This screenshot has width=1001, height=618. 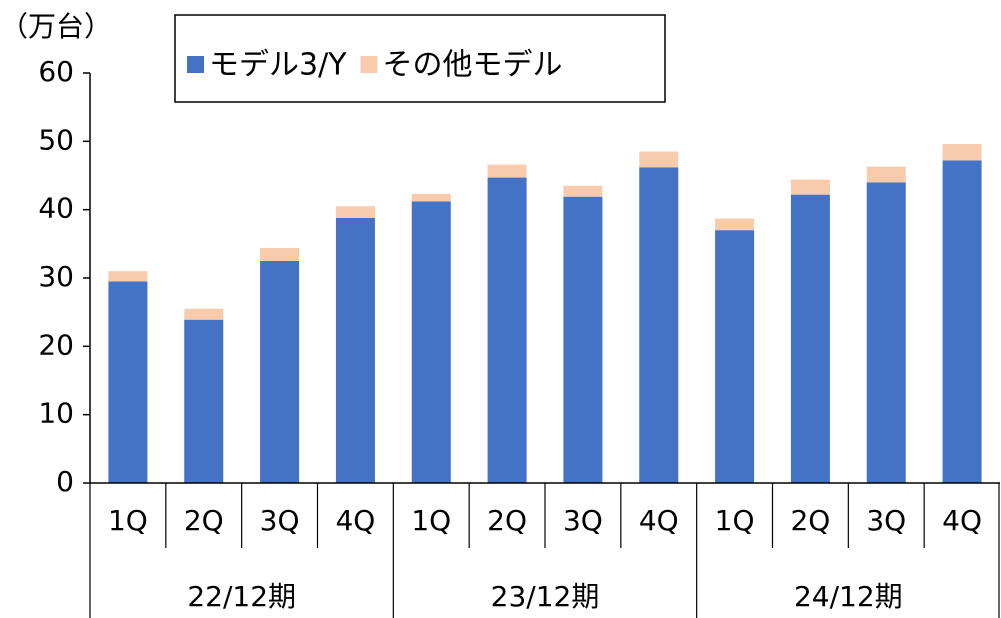 I want to click on legend-label: モデル3/Y, so click(x=278, y=65).